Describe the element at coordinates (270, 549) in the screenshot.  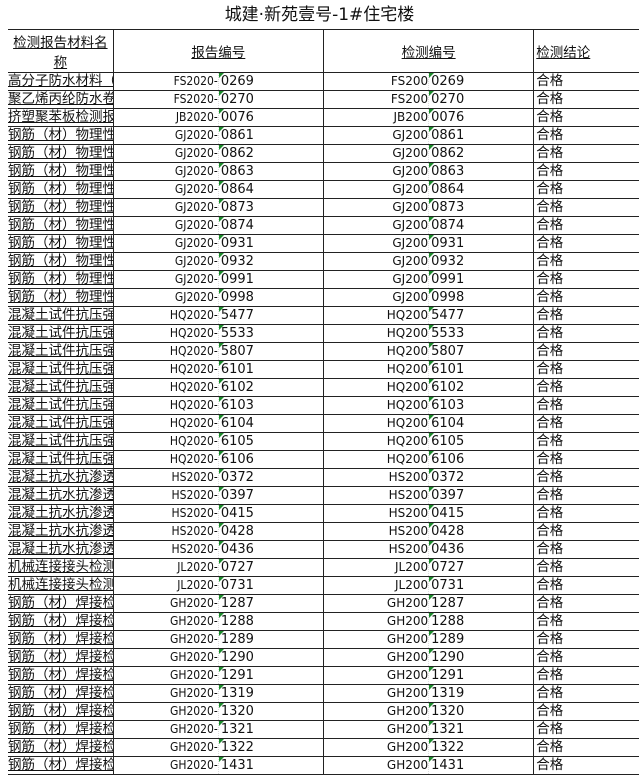
I see `report-number-cell: 0436` at that location.